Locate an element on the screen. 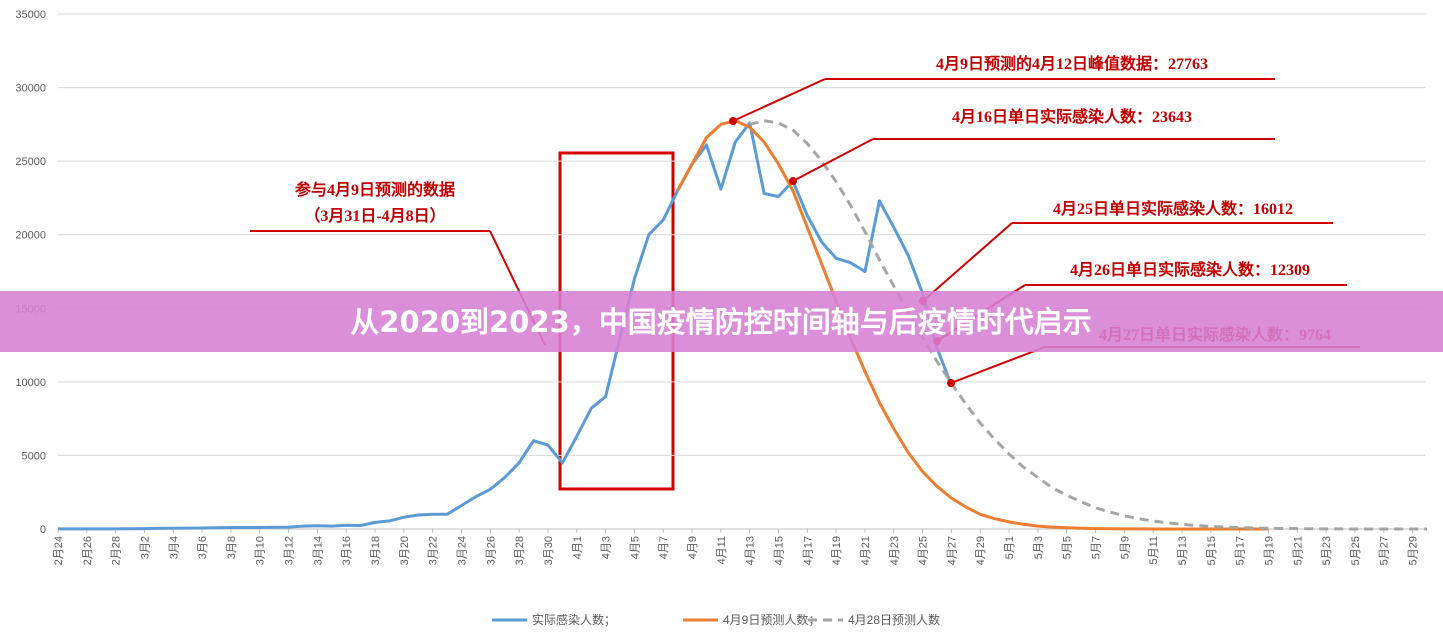 Image resolution: width=1443 pixels, height=644 pixels. x-tick-label: 5月21 is located at coordinates (1298, 550).